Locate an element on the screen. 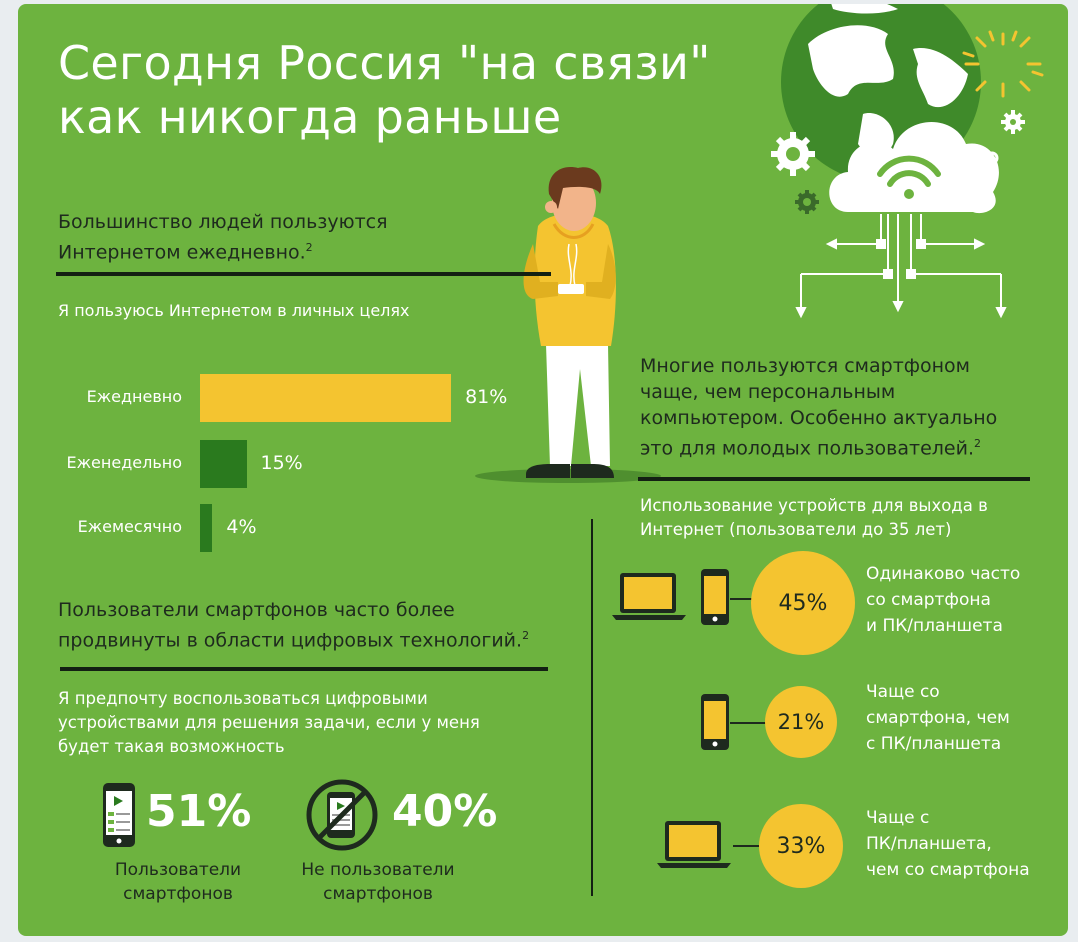  bar-label: Еженедельно is located at coordinates (124, 462).